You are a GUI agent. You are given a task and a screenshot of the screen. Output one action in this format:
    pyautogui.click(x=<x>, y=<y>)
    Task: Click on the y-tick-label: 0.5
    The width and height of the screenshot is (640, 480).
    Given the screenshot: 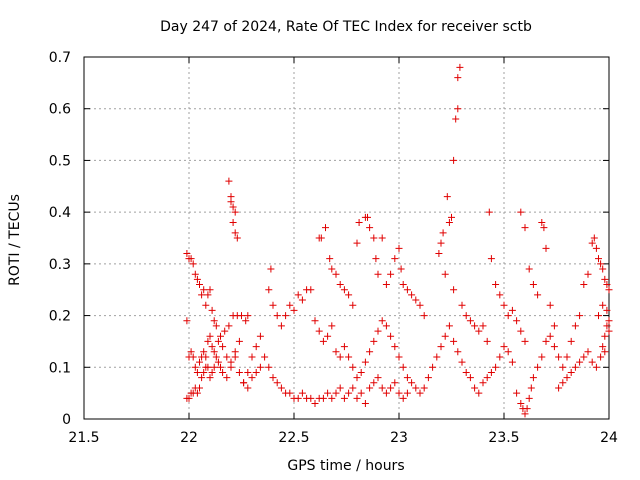 What is the action you would take?
    pyautogui.click(x=60, y=161)
    